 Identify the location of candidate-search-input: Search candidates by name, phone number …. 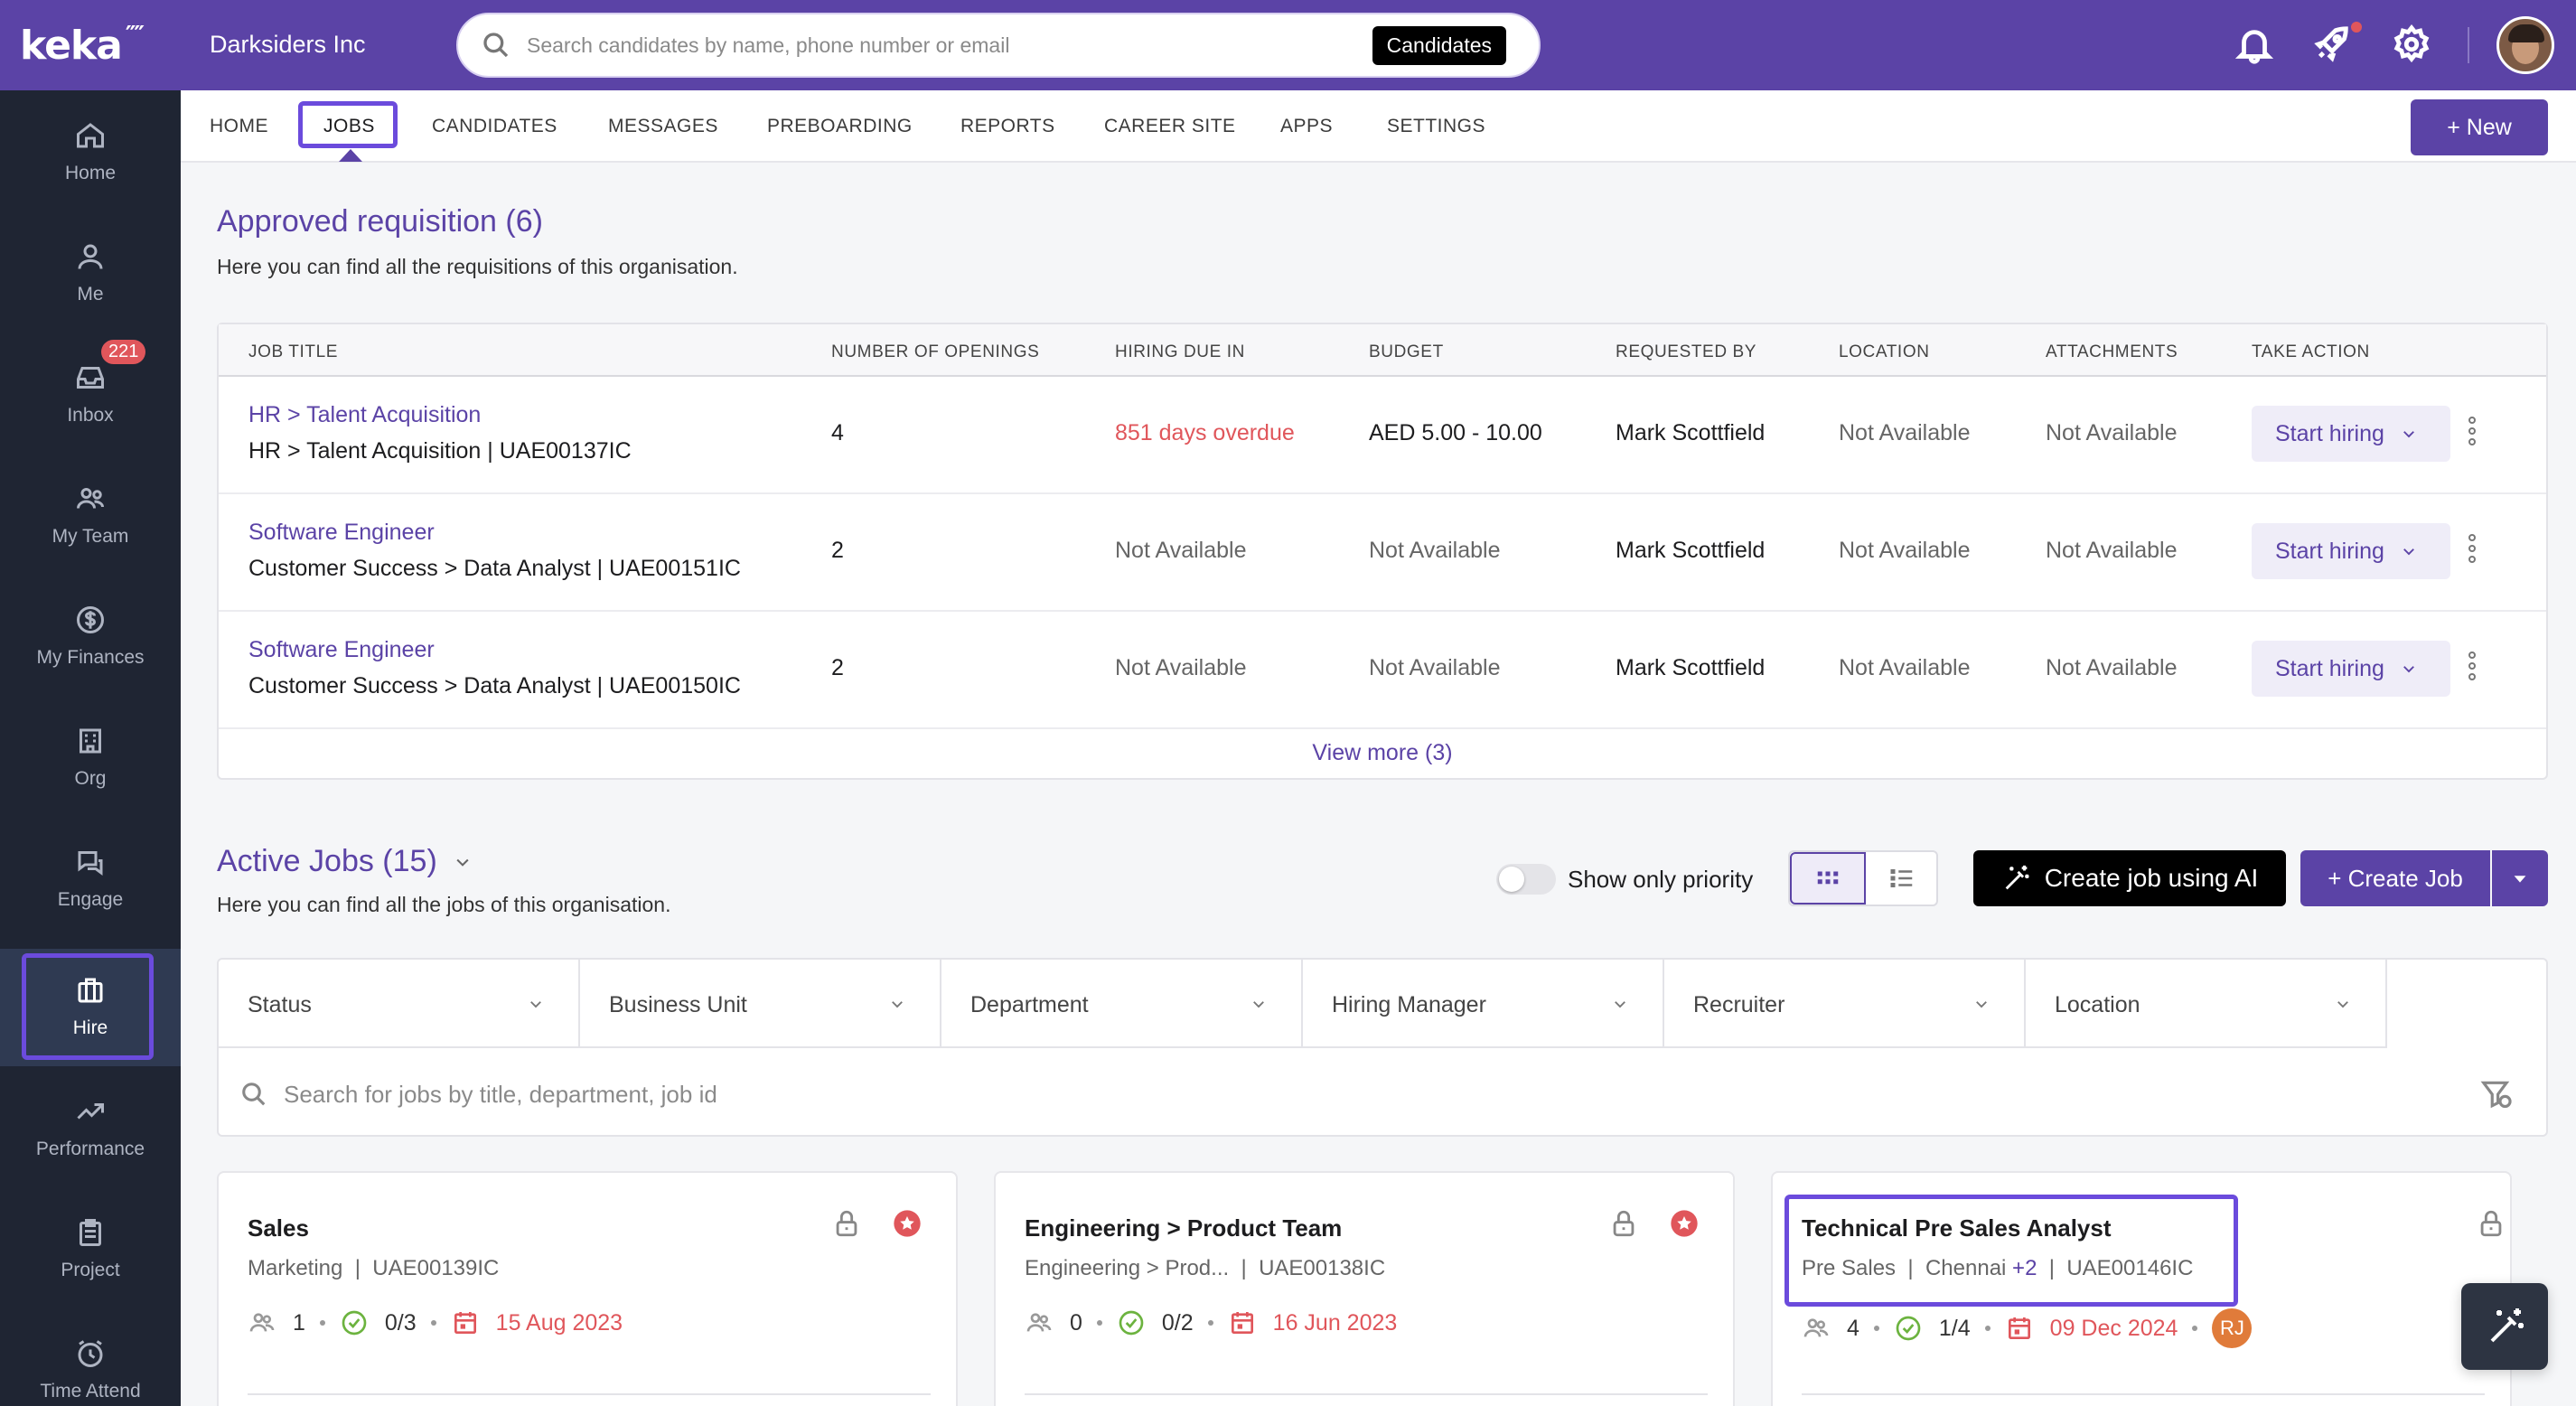
(768, 45).